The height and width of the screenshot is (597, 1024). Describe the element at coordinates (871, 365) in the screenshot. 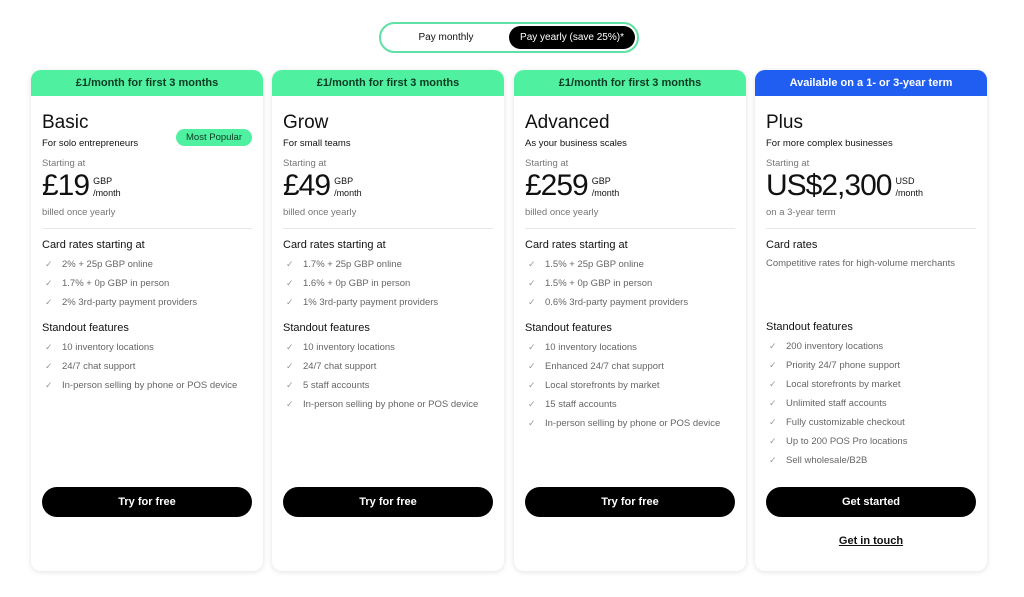

I see `feature-item: ✓ Priority 24/7 phone support` at that location.